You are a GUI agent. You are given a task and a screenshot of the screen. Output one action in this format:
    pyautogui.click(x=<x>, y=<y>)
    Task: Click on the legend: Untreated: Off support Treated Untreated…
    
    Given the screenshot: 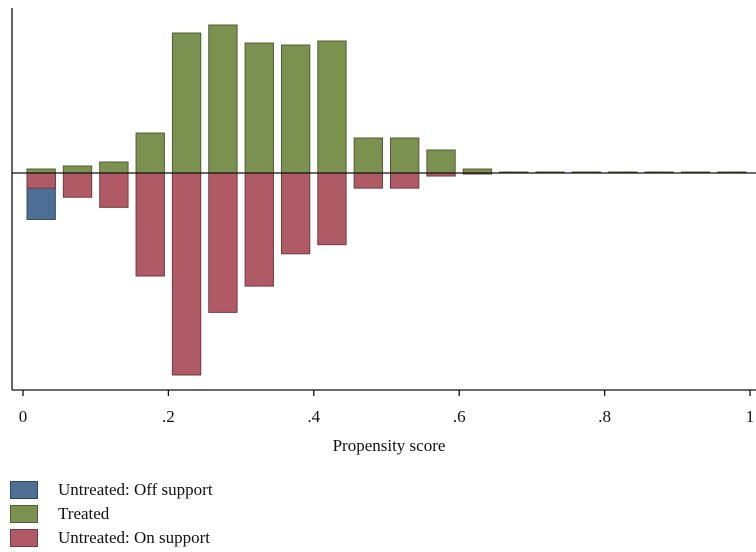 What is the action you would take?
    pyautogui.click(x=111, y=514)
    